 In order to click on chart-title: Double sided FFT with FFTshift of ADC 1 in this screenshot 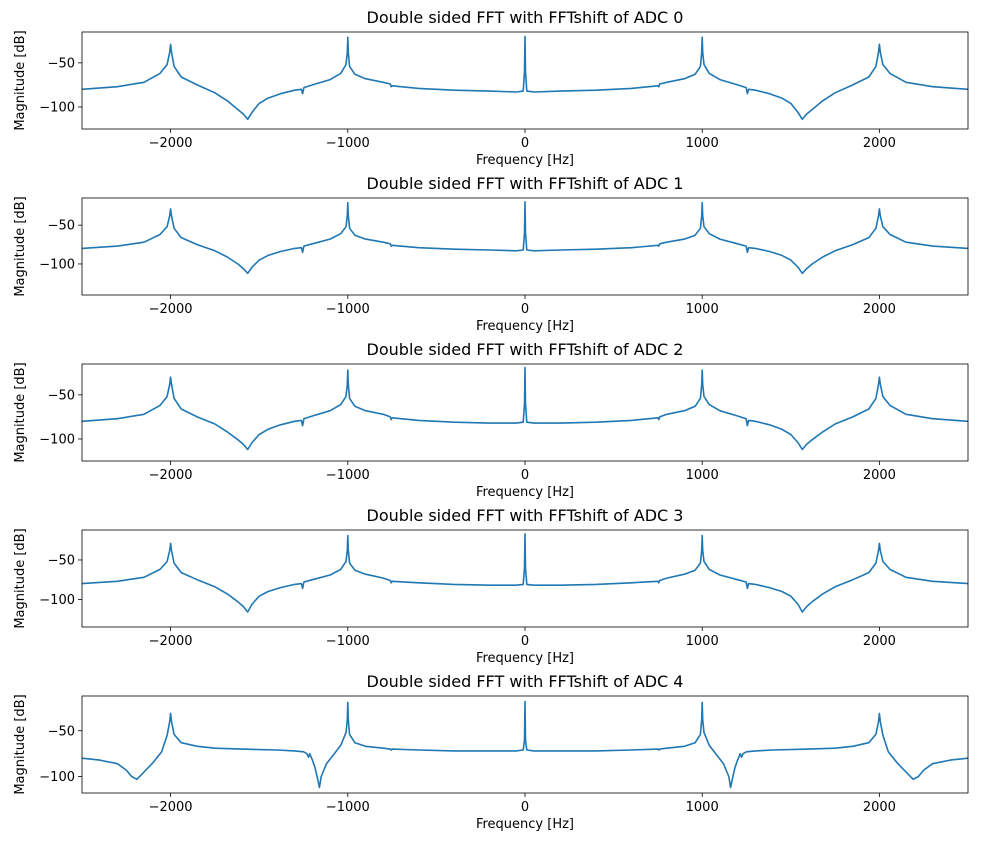, I will do `click(525, 183)`.